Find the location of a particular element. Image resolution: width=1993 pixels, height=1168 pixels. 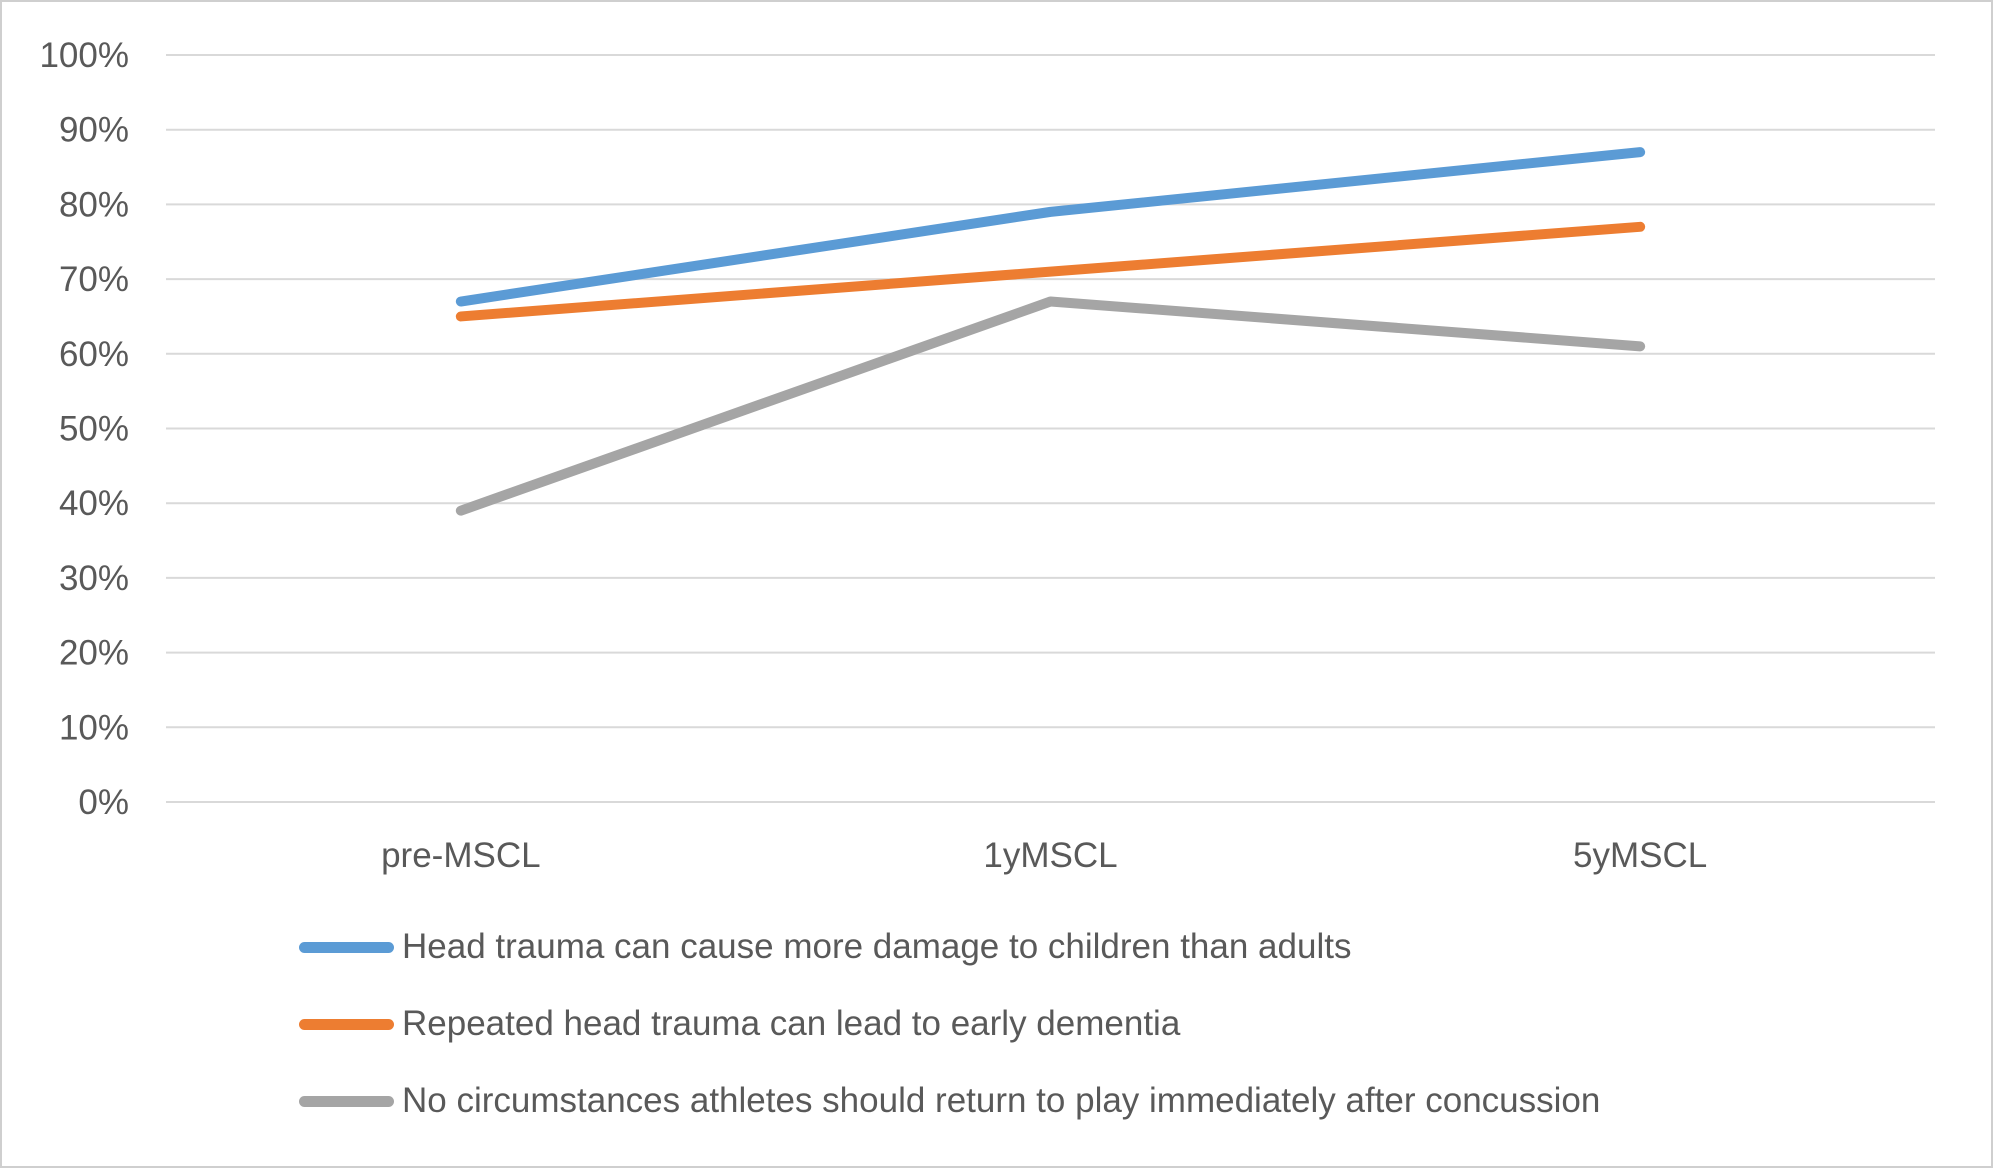

x-axis-tick-label: 1yMSCL is located at coordinates (1050, 855).